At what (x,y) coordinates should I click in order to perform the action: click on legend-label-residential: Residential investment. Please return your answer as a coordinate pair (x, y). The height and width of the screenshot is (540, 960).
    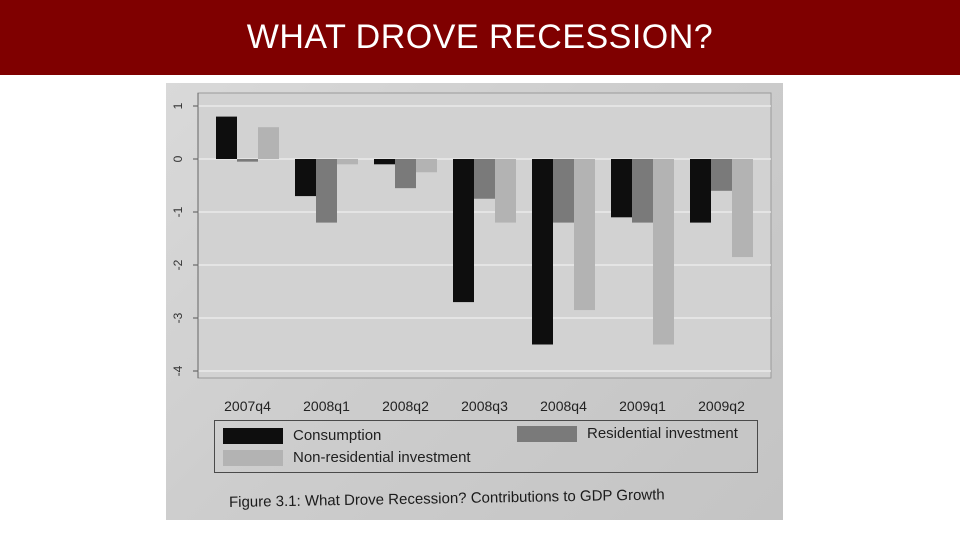
    Looking at the image, I should click on (662, 433).